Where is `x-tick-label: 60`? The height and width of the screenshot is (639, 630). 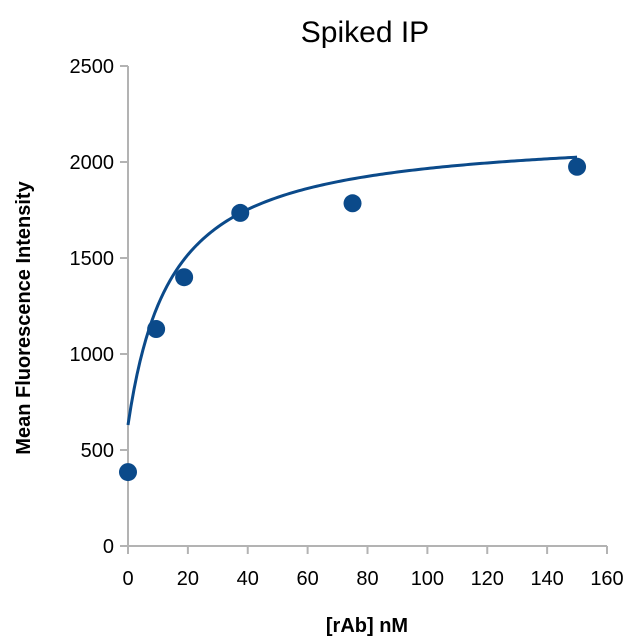 x-tick-label: 60 is located at coordinates (308, 579).